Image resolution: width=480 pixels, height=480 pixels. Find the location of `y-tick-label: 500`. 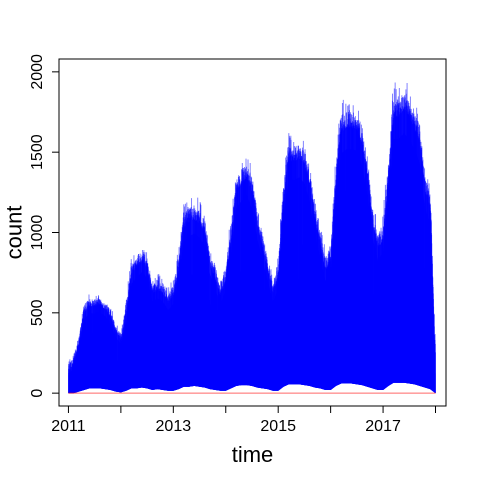

y-tick-label: 500 is located at coordinates (37, 312).